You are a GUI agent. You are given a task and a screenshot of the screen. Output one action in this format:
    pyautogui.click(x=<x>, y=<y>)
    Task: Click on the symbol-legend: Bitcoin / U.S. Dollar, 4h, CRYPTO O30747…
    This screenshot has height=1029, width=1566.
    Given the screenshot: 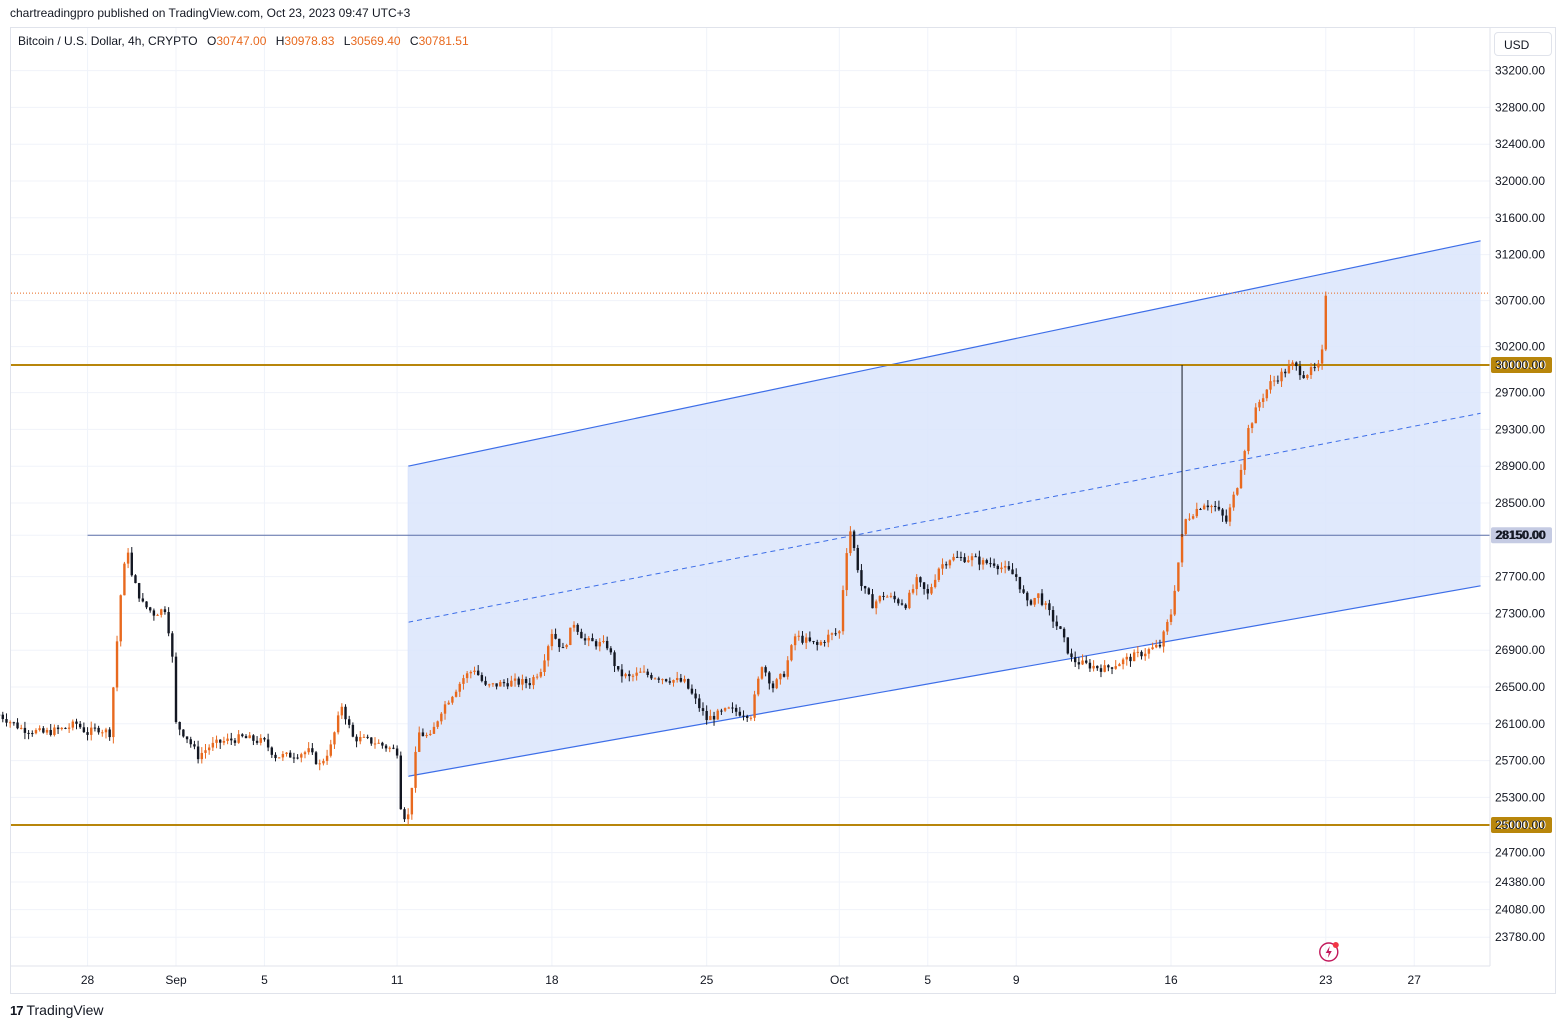 What is the action you would take?
    pyautogui.click(x=246, y=41)
    